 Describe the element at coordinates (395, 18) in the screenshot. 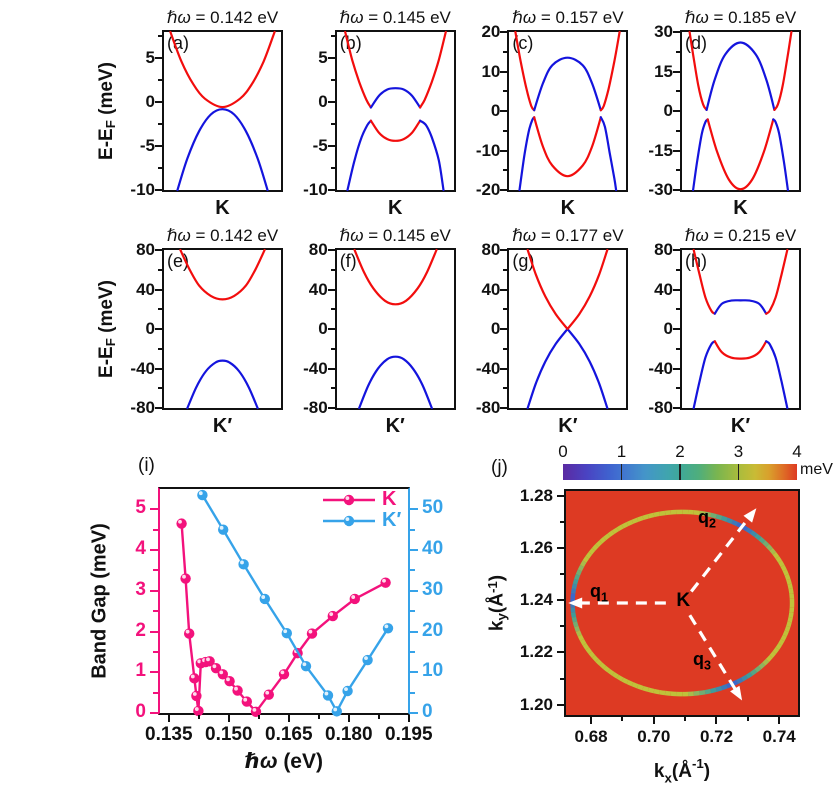

I see `band-panel-title: ℏω = 0.145 eV` at that location.